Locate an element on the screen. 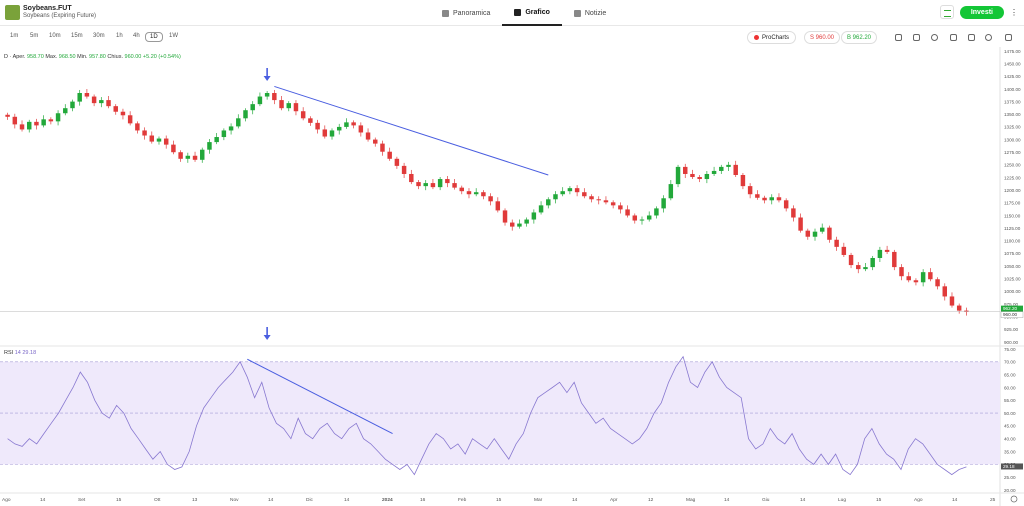 The image size is (1024, 506). rsi-tick-label: 25.00 is located at coordinates (1010, 477).